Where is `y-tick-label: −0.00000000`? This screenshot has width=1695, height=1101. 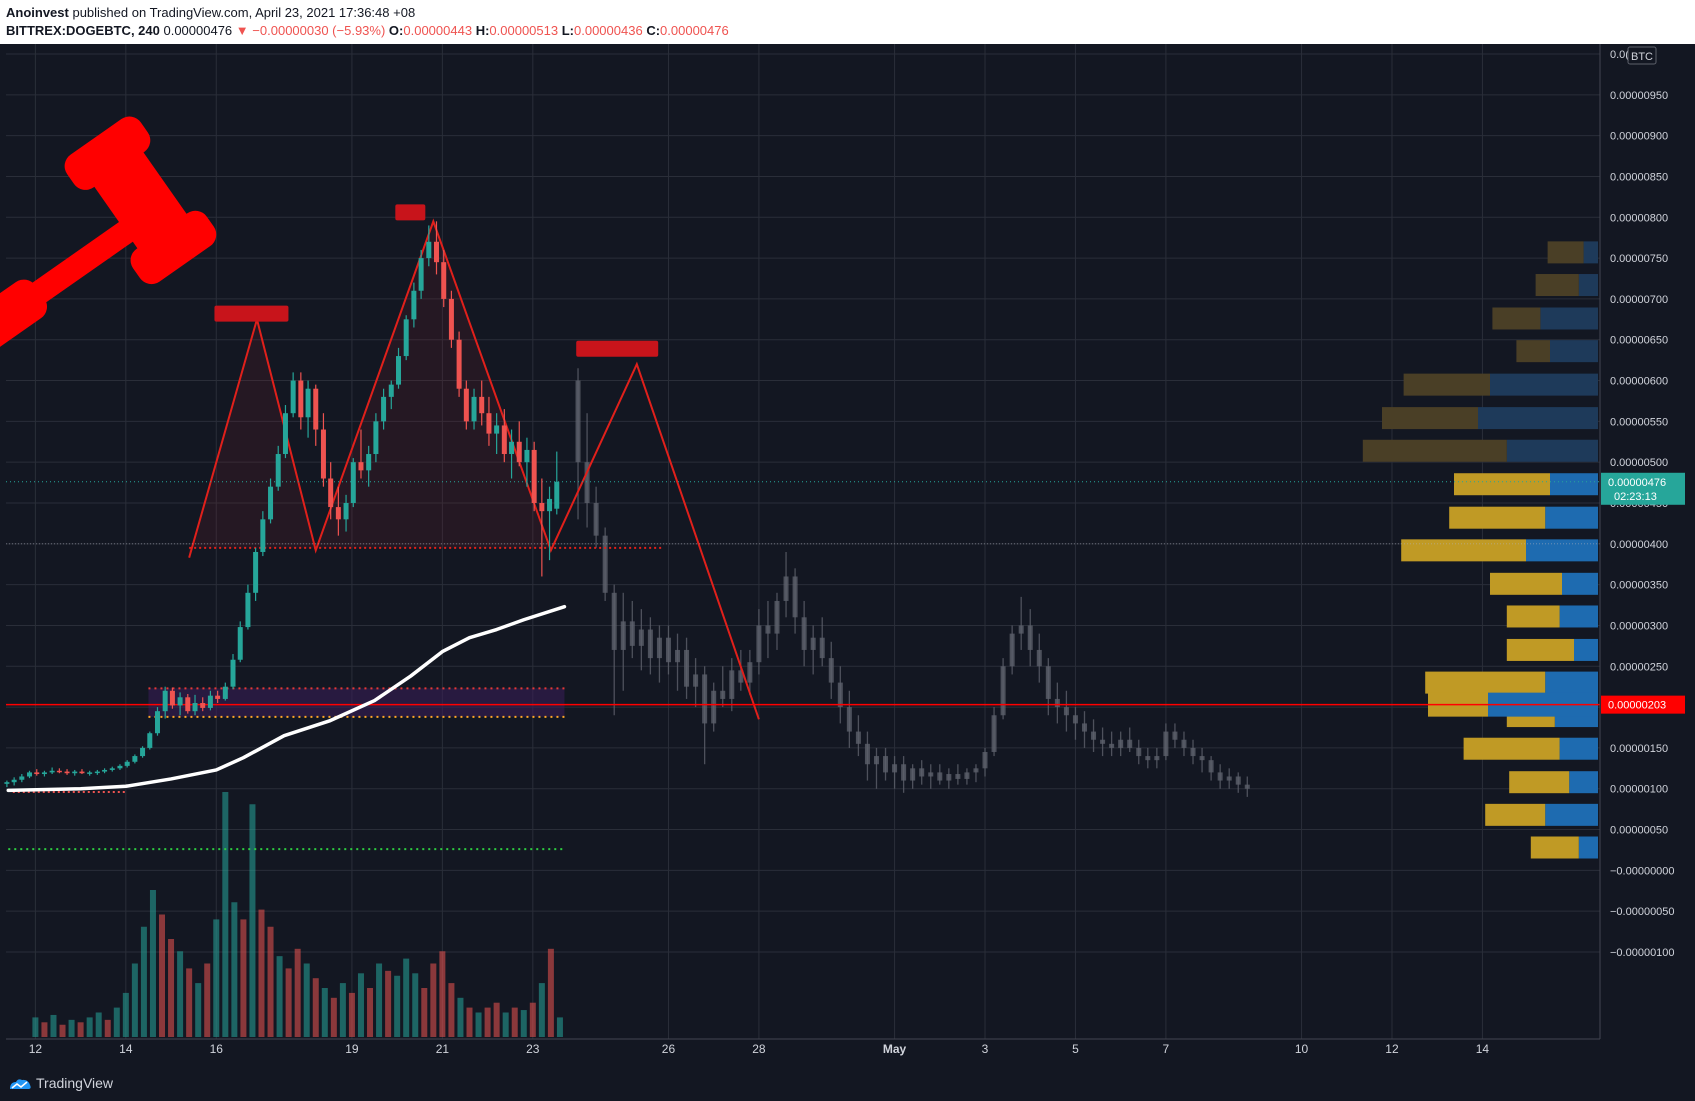 y-tick-label: −0.00000000 is located at coordinates (1642, 871).